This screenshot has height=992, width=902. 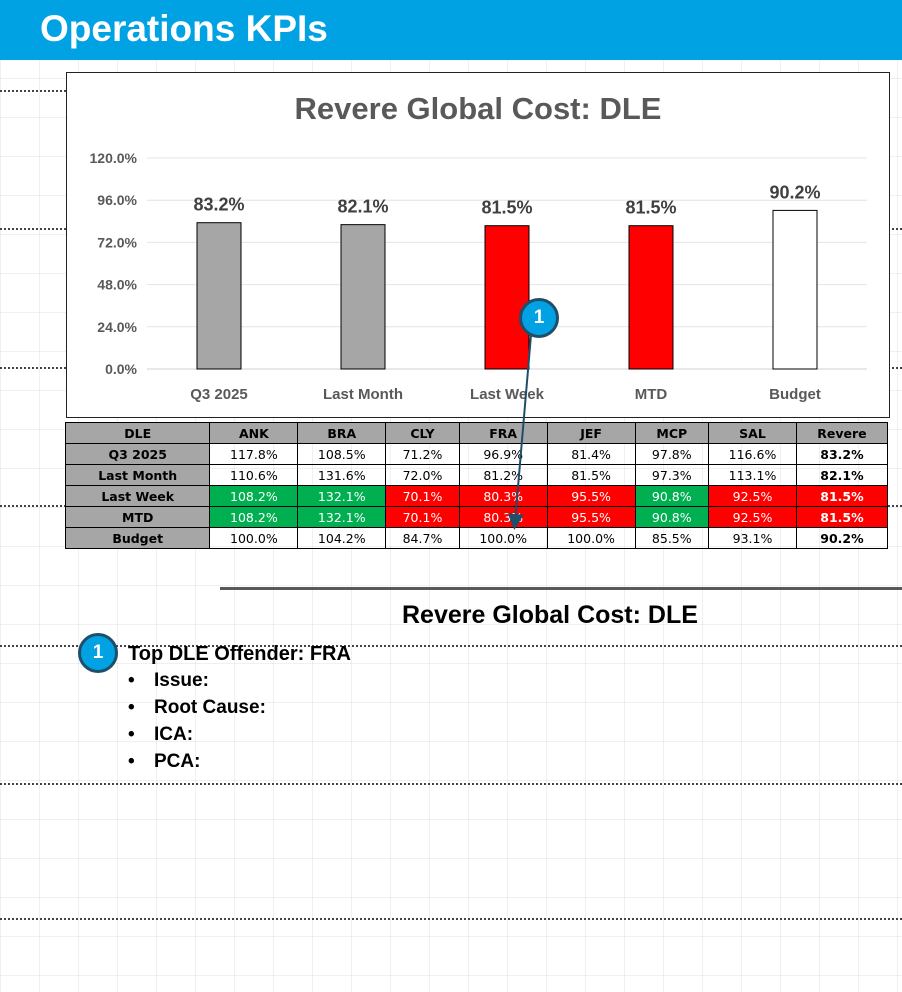 What do you see at coordinates (503, 433) in the screenshot?
I see `table-header-cell: FRA` at bounding box center [503, 433].